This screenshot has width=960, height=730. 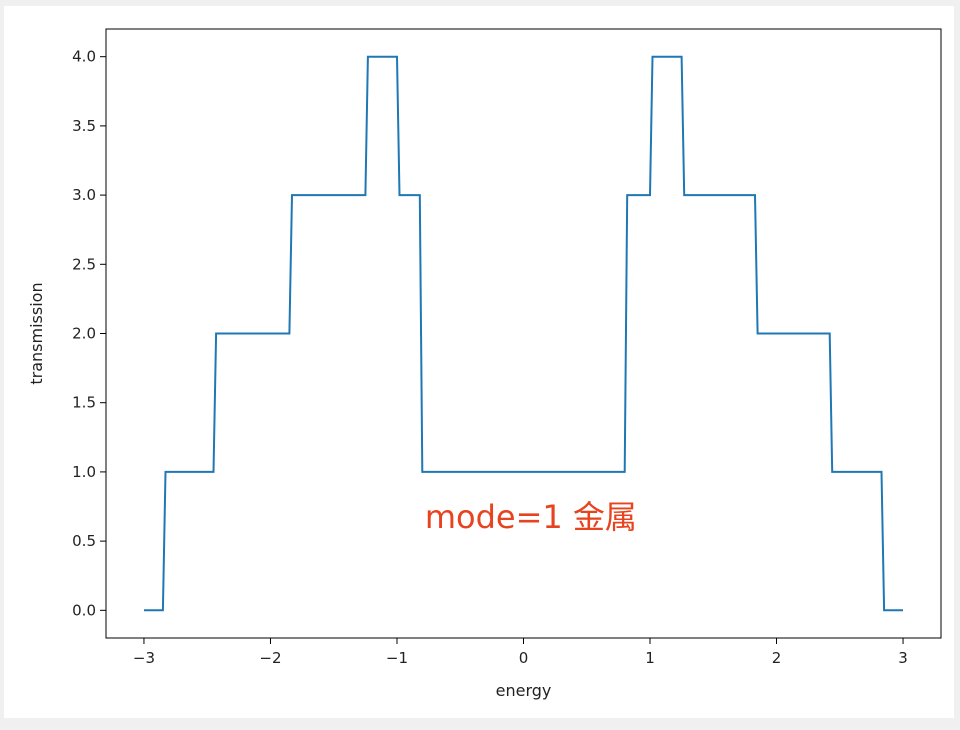 What do you see at coordinates (84, 403) in the screenshot?
I see `y-tick-label: 1.5` at bounding box center [84, 403].